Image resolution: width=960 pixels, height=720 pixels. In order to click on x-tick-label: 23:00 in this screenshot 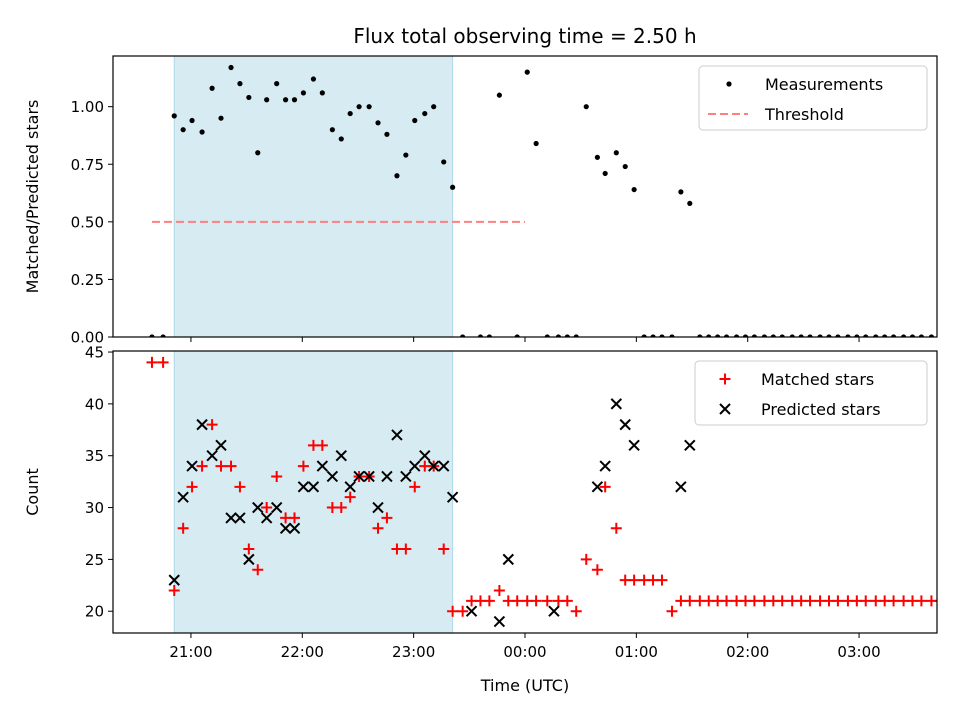, I will do `click(413, 652)`.